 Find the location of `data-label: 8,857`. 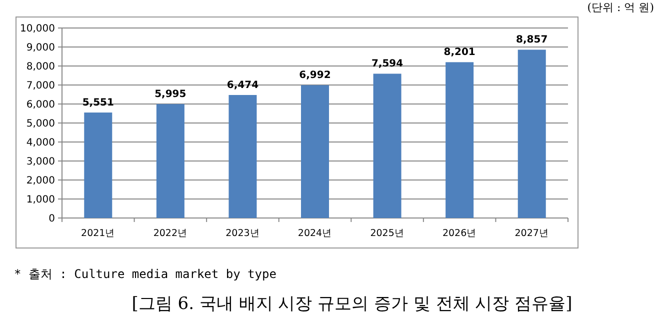

data-label: 8,857 is located at coordinates (532, 40).